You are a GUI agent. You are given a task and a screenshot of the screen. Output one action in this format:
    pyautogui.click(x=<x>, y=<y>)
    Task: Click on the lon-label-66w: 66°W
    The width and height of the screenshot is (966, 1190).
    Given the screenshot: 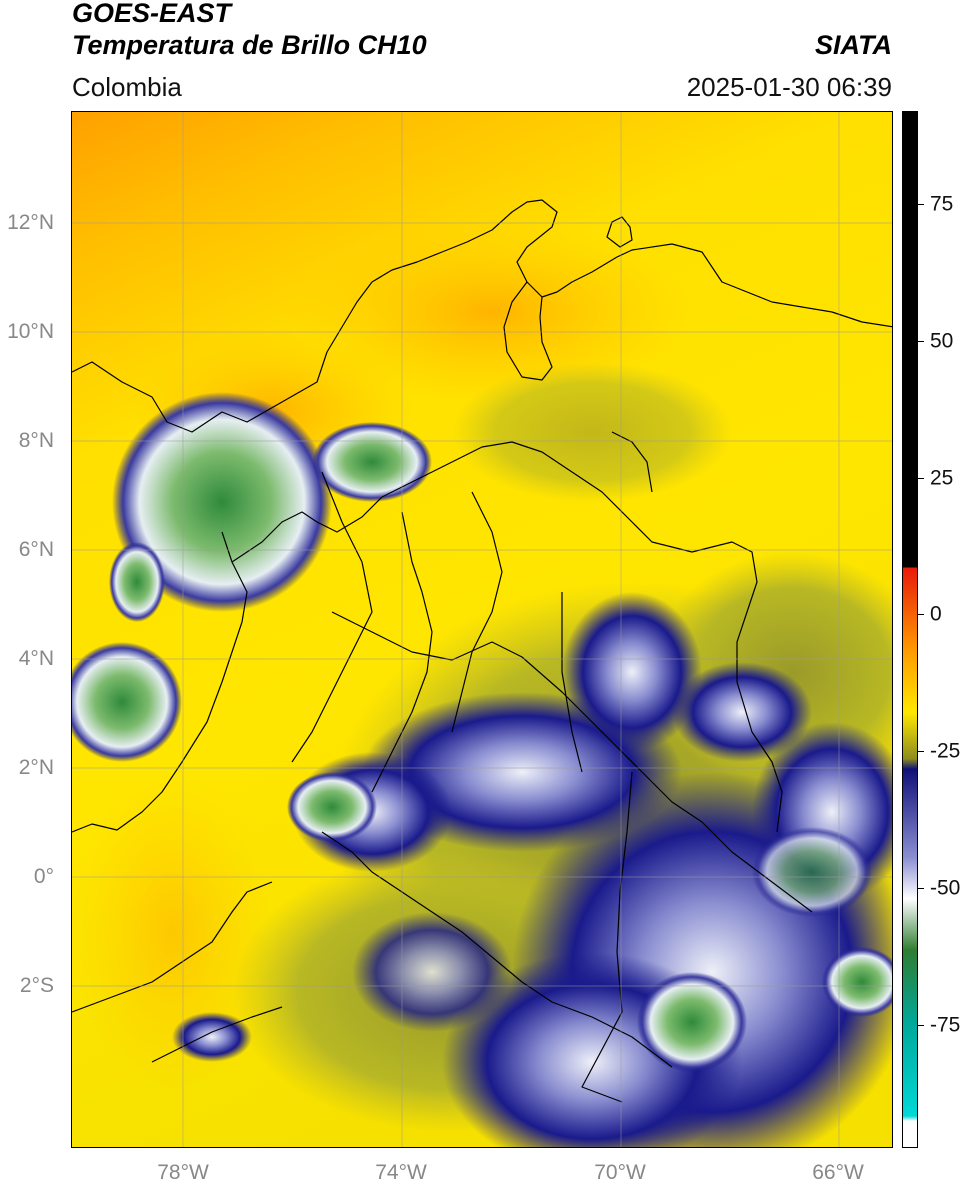 What is the action you would take?
    pyautogui.click(x=838, y=1172)
    